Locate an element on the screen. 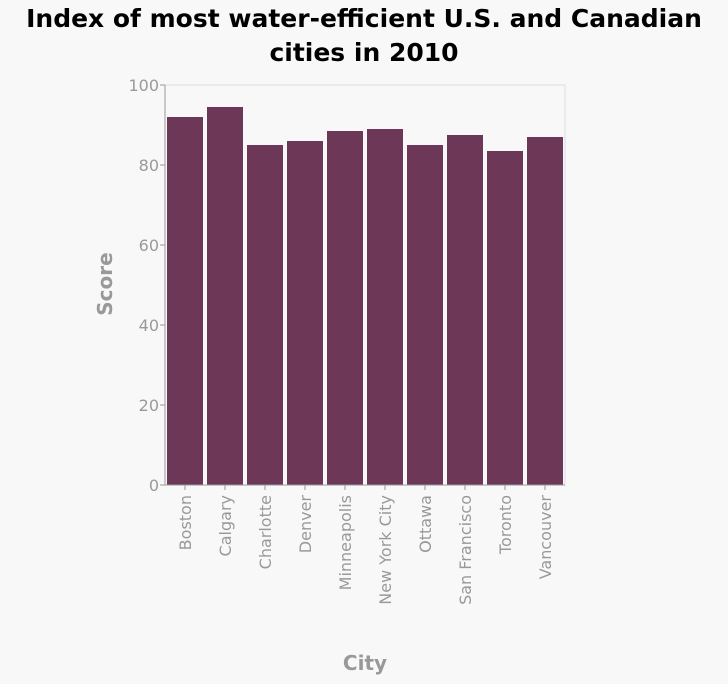 The width and height of the screenshot is (728, 684). y-tick-label: 60 is located at coordinates (149, 245).